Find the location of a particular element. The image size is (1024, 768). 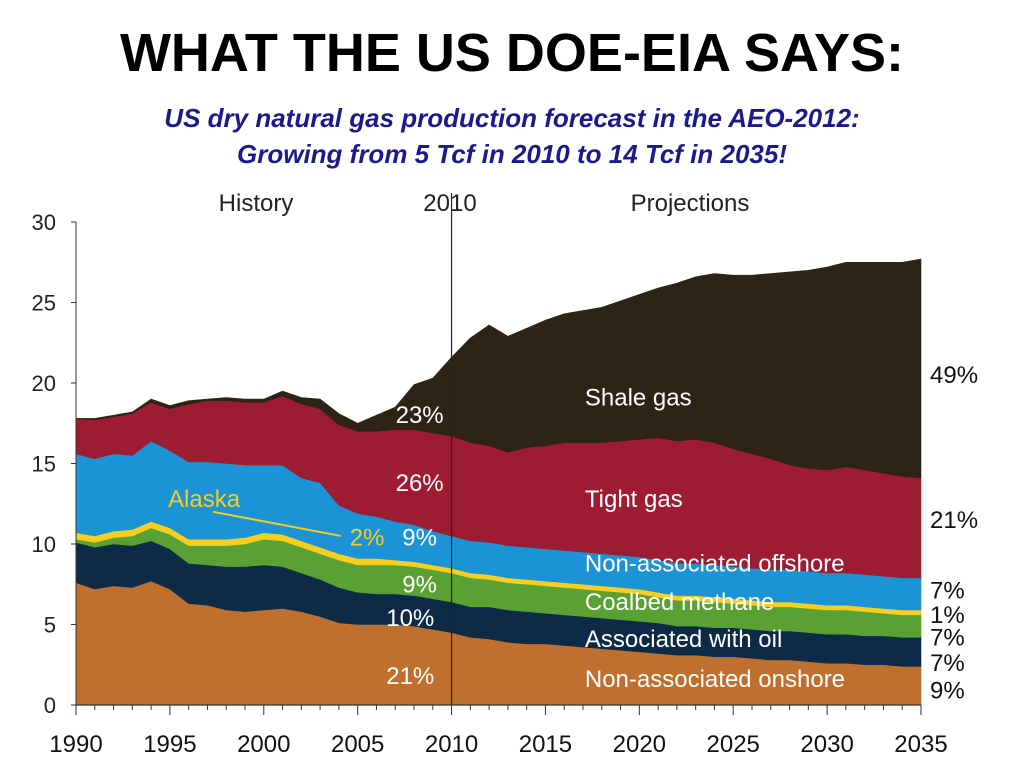

x-tick-label-2030: 2030 is located at coordinates (826, 744).